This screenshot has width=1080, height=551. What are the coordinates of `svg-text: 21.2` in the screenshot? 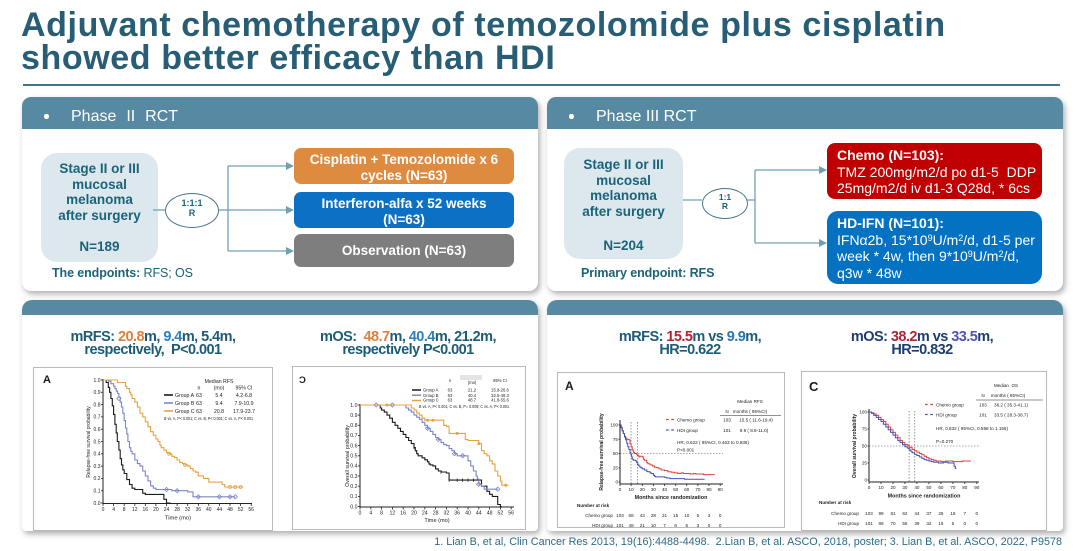 It's located at (472, 390).